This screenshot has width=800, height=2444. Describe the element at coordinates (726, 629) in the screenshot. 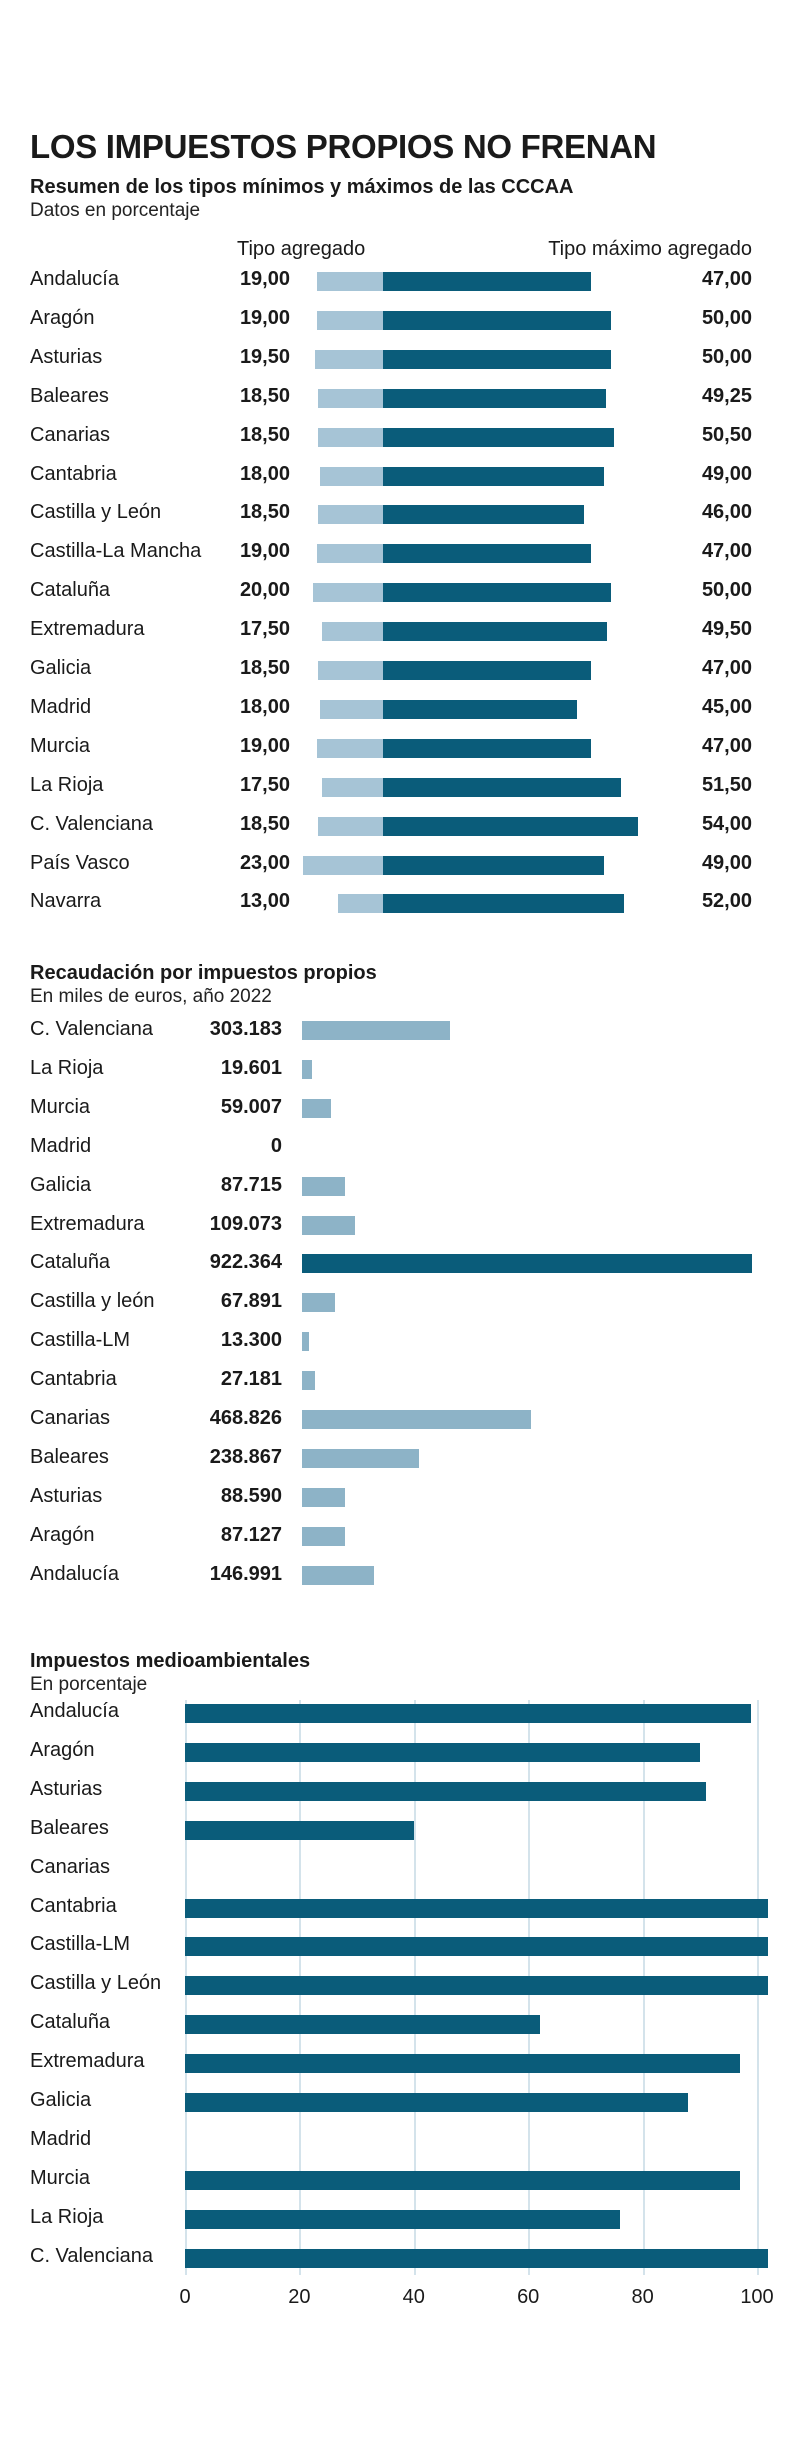

I see `max-rate-value: 49,50` at that location.